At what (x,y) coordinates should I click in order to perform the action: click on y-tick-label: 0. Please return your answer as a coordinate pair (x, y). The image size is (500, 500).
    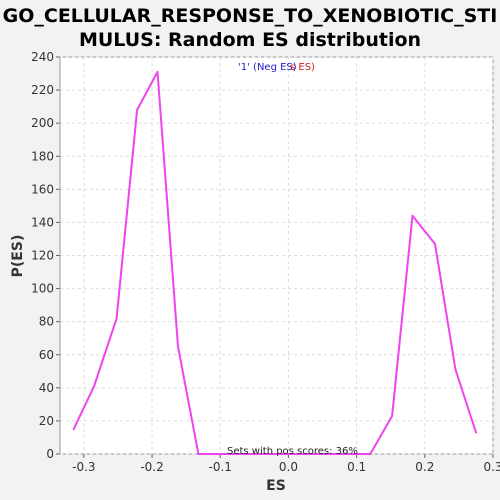
    Looking at the image, I should click on (50, 454).